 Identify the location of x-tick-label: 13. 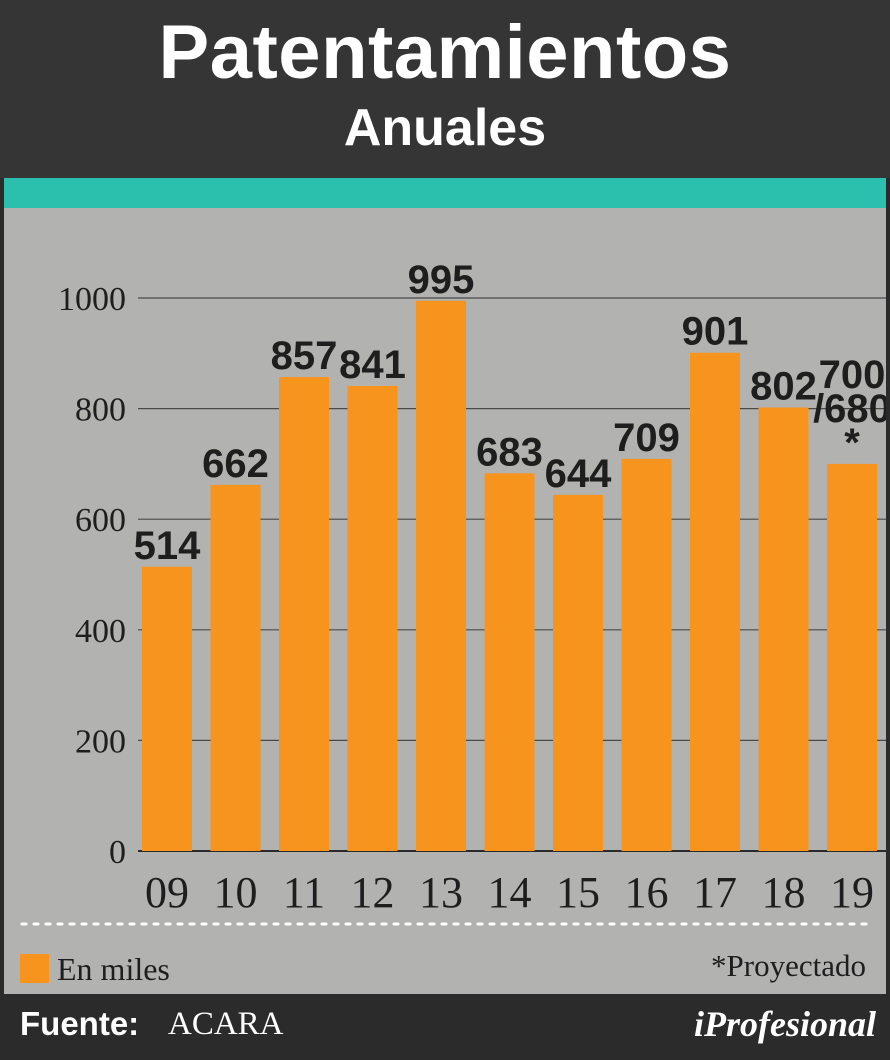
(441, 892).